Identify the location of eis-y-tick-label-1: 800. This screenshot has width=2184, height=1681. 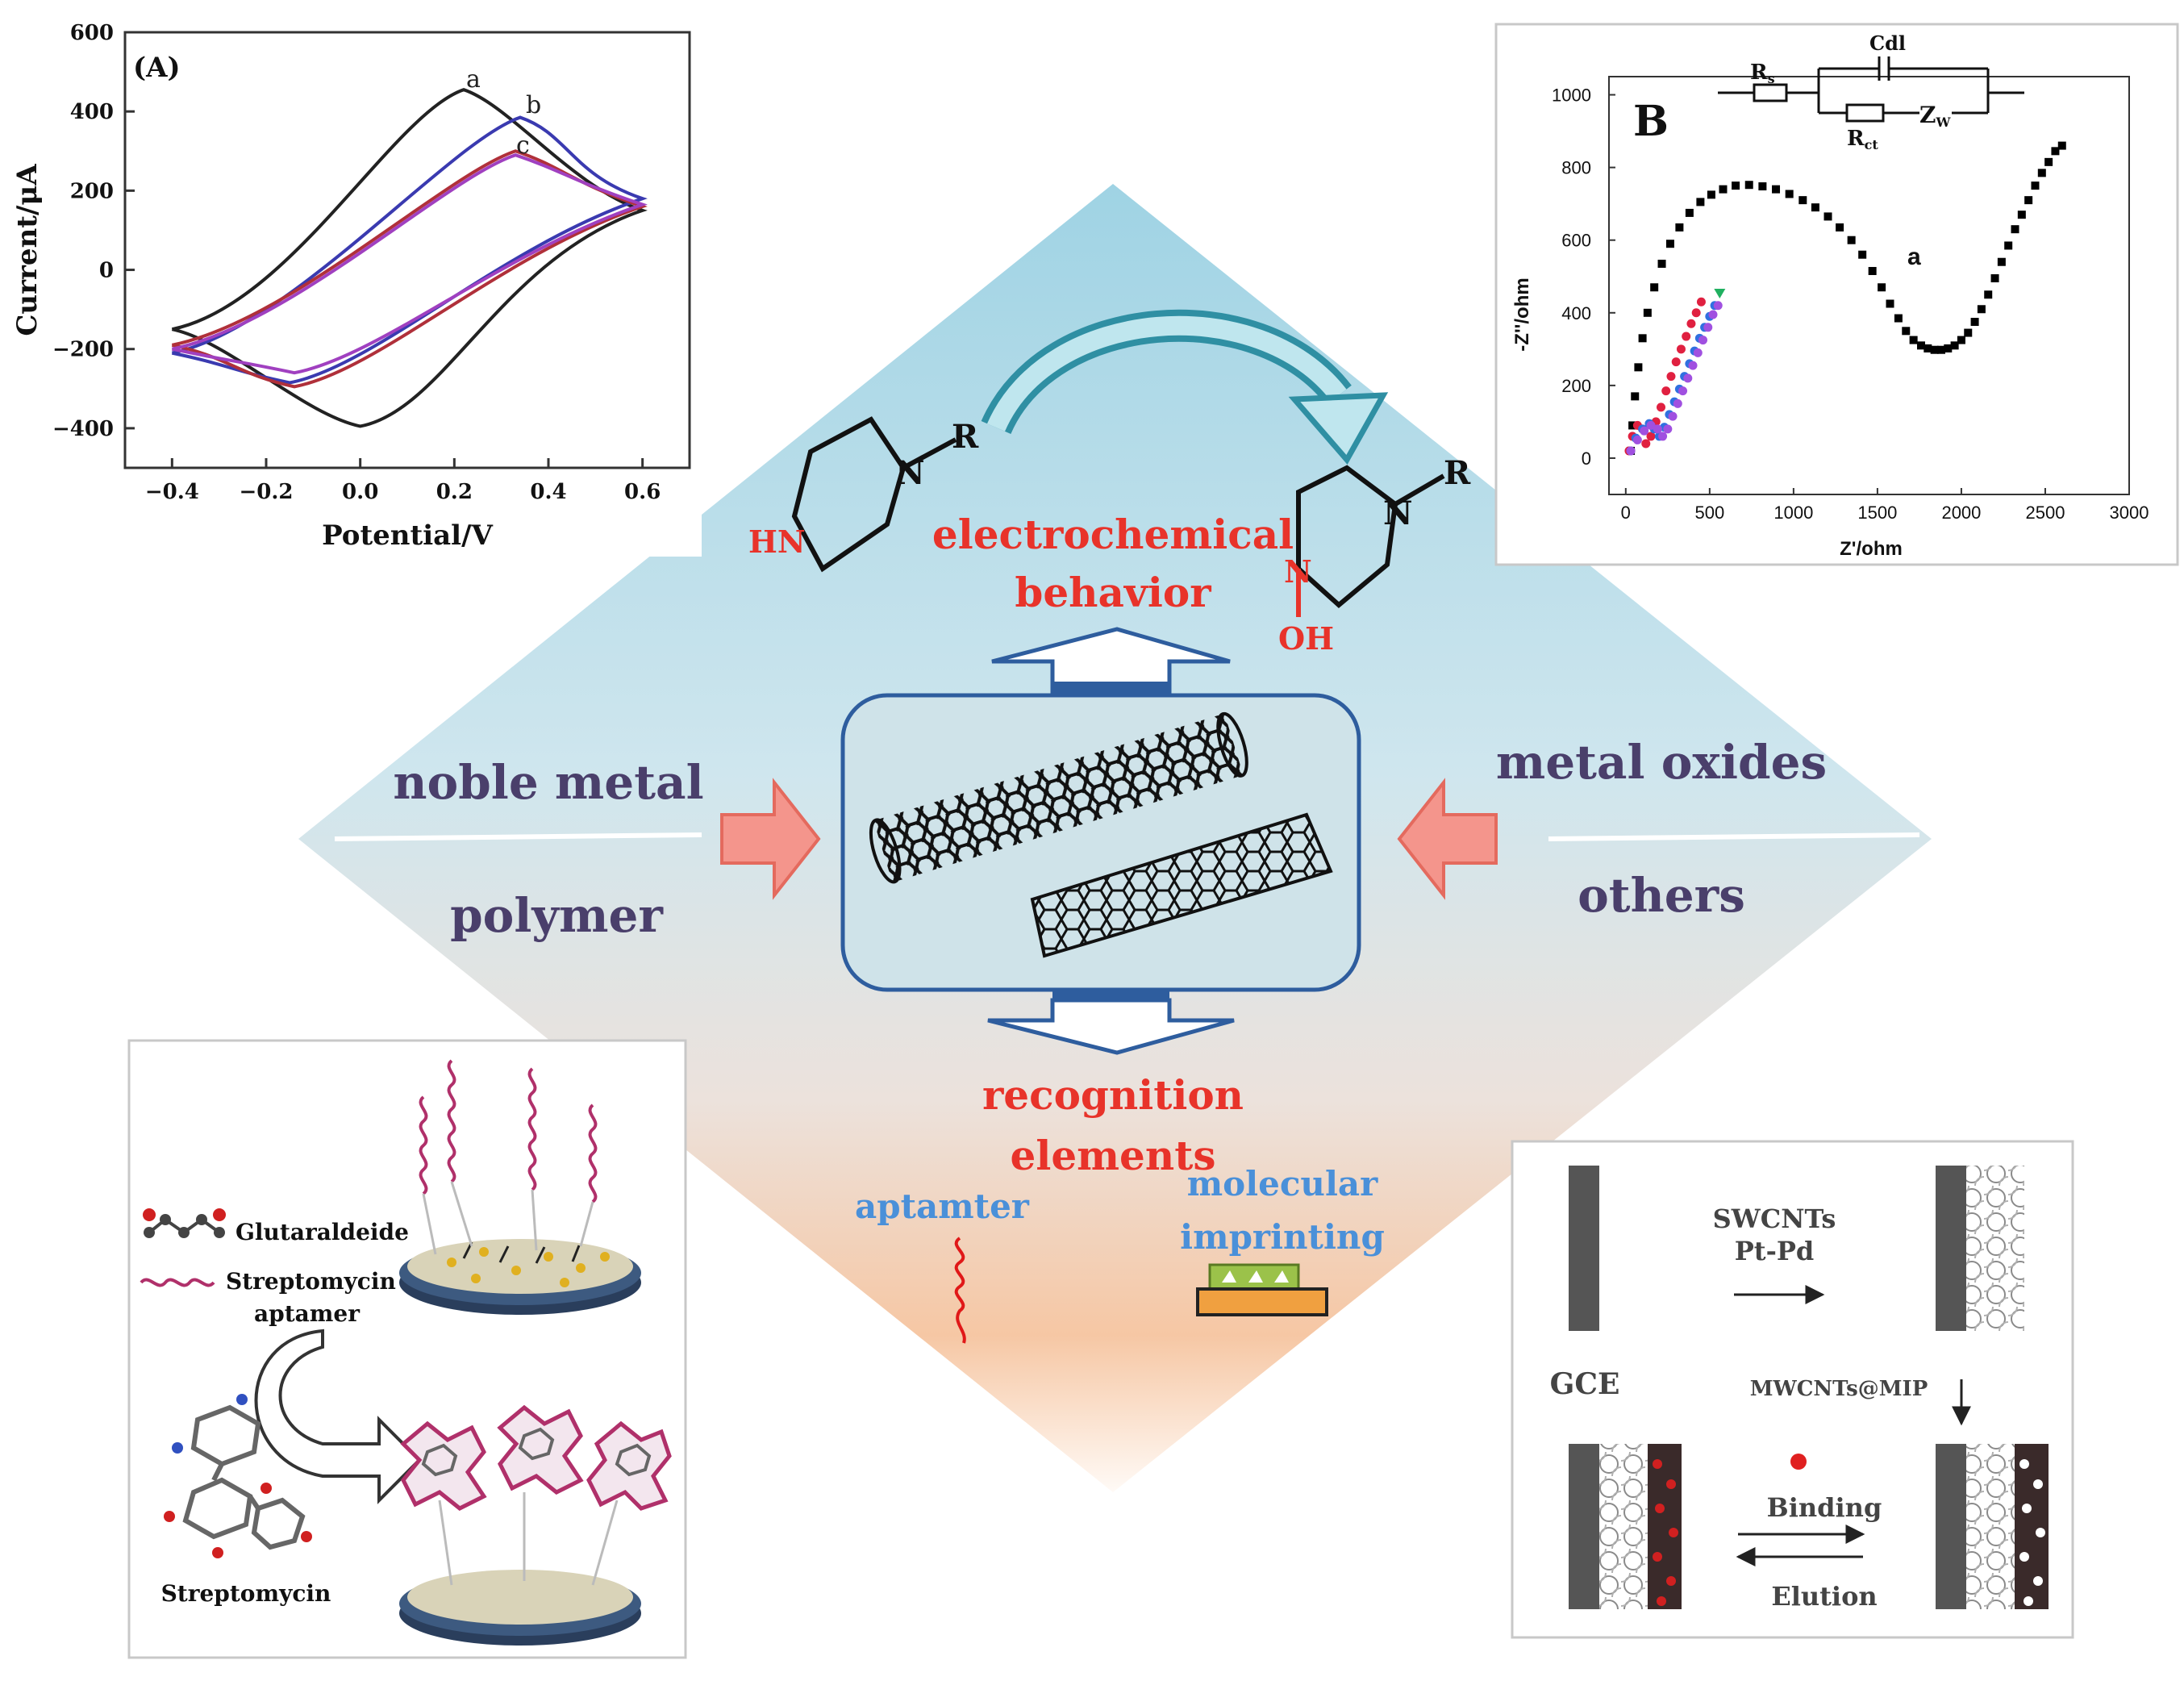
(1576, 168).